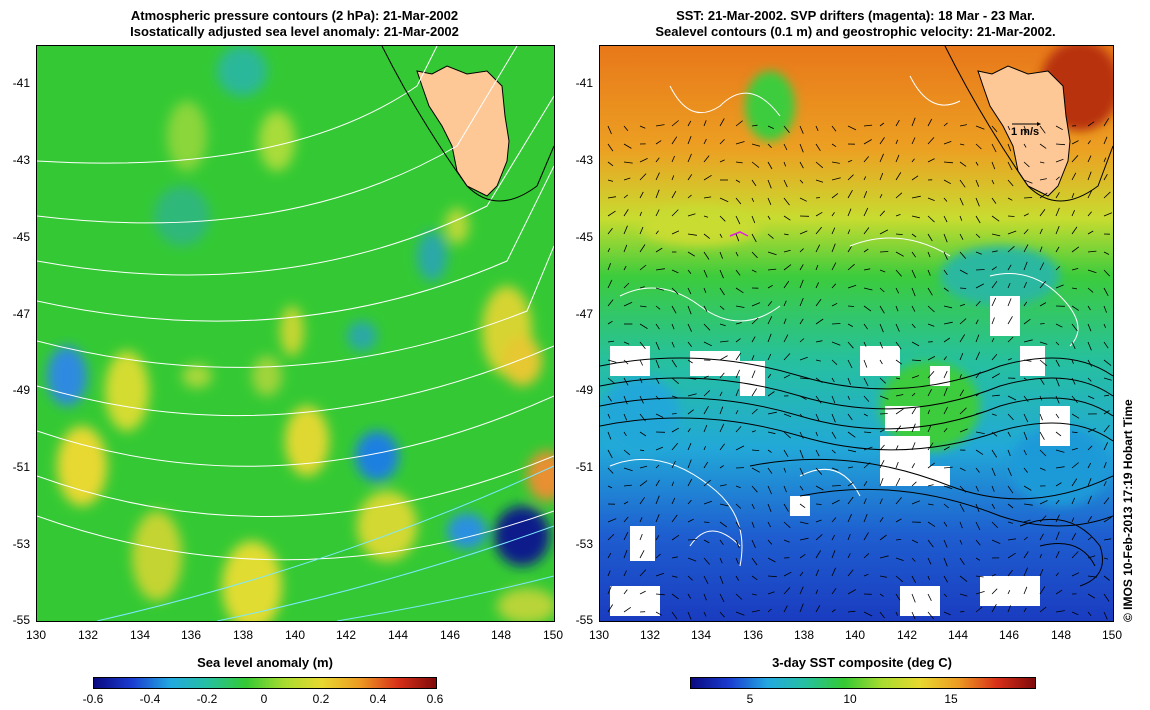 The height and width of the screenshot is (710, 1150). I want to click on lat-tick: -47, so click(584, 314).